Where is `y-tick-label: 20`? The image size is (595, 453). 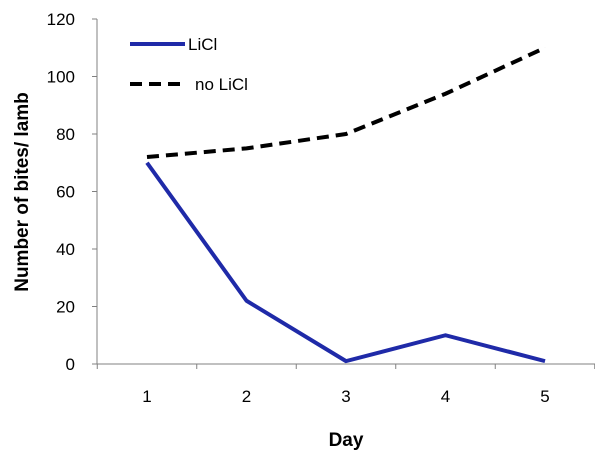 y-tick-label: 20 is located at coordinates (65, 307).